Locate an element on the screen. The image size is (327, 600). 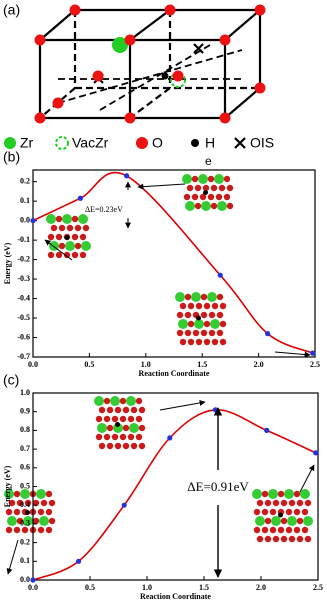
y-tick-label: 0.4 is located at coordinates (25, 504).